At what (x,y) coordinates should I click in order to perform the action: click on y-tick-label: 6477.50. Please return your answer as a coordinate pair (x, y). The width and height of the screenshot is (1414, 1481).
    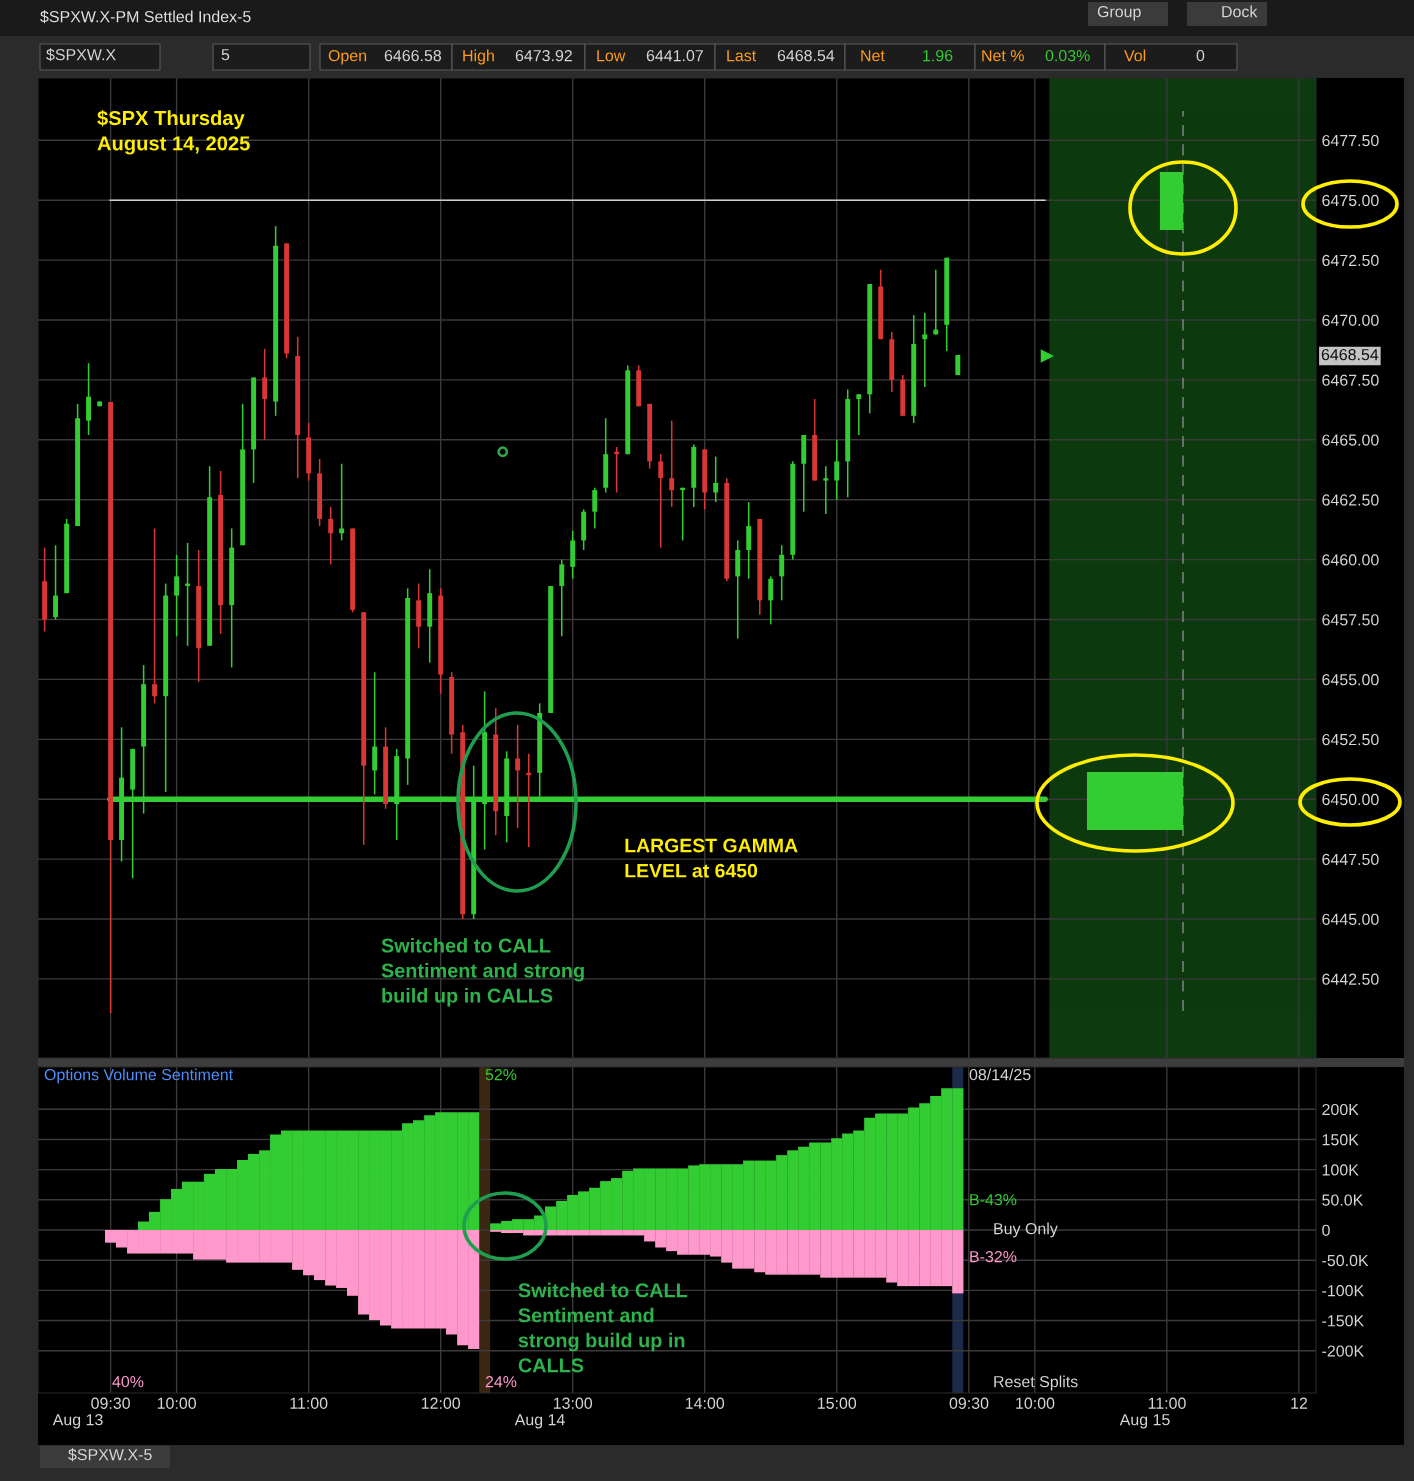
    Looking at the image, I should click on (1350, 140).